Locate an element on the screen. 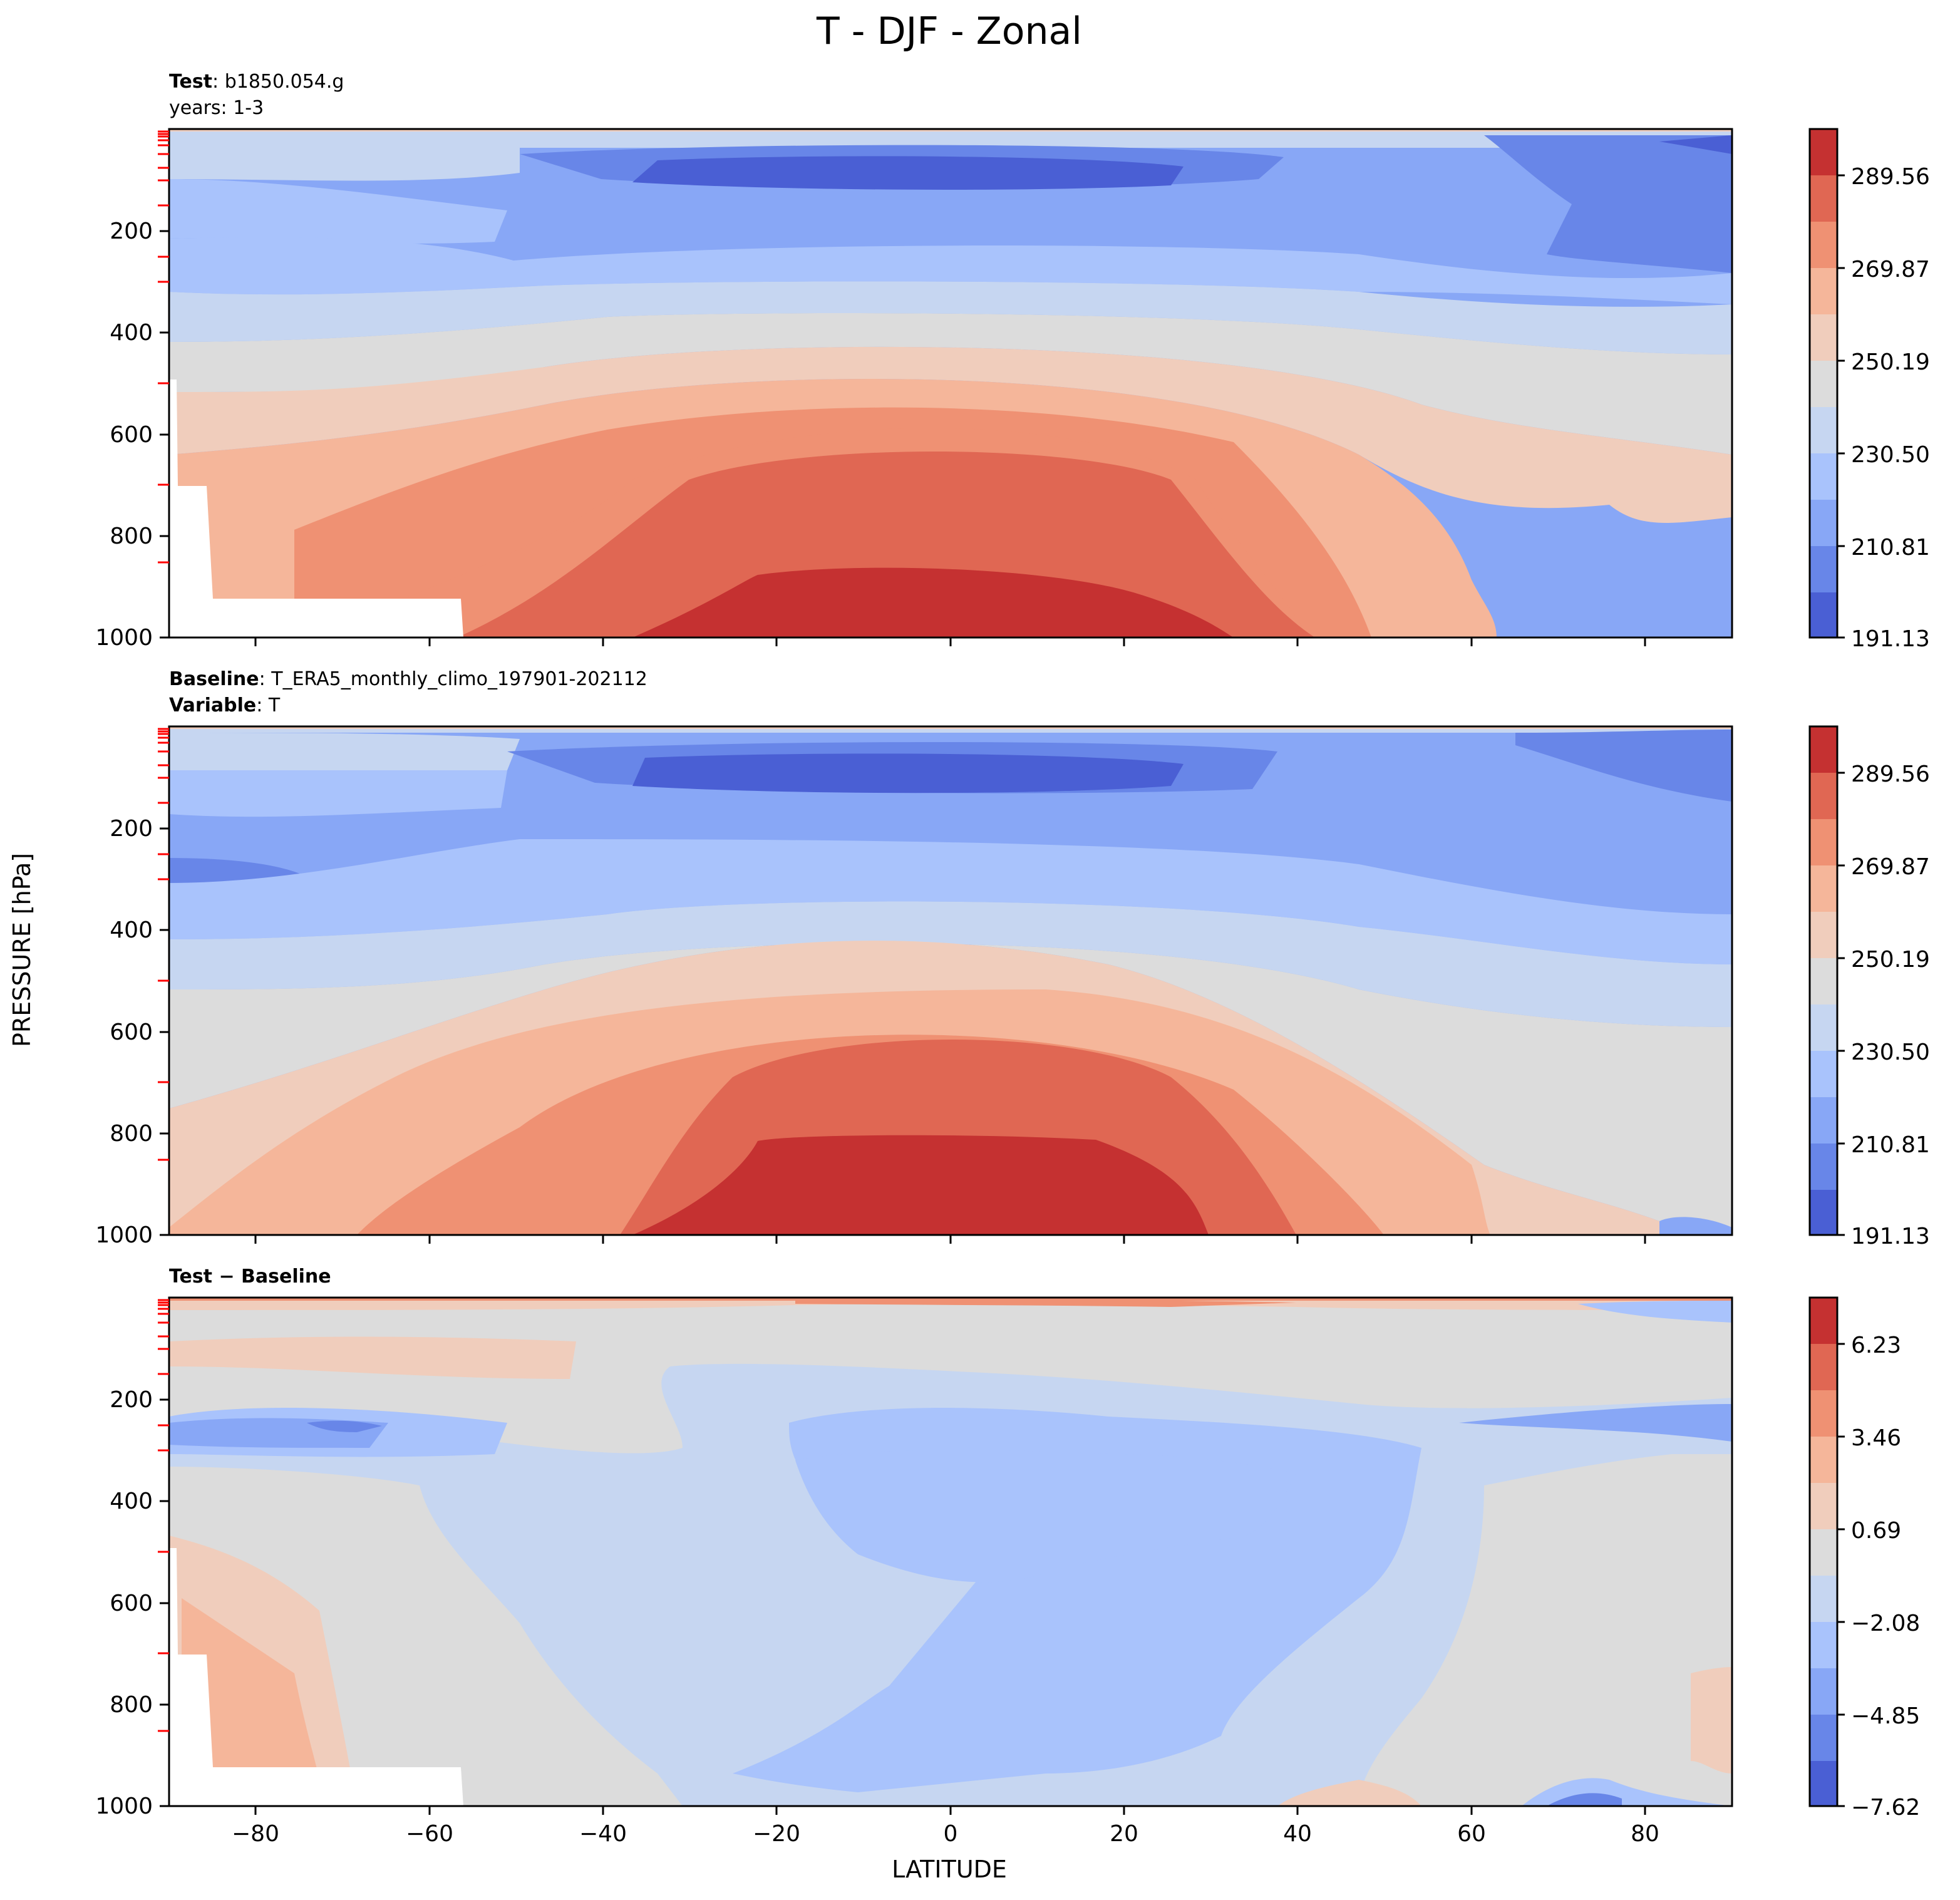 Image resolution: width=1960 pixels, height=1900 pixels. colorbar-diff: 6.23 3.46 0.69 −2.08 −4.85 −7.62 is located at coordinates (1864, 1558).